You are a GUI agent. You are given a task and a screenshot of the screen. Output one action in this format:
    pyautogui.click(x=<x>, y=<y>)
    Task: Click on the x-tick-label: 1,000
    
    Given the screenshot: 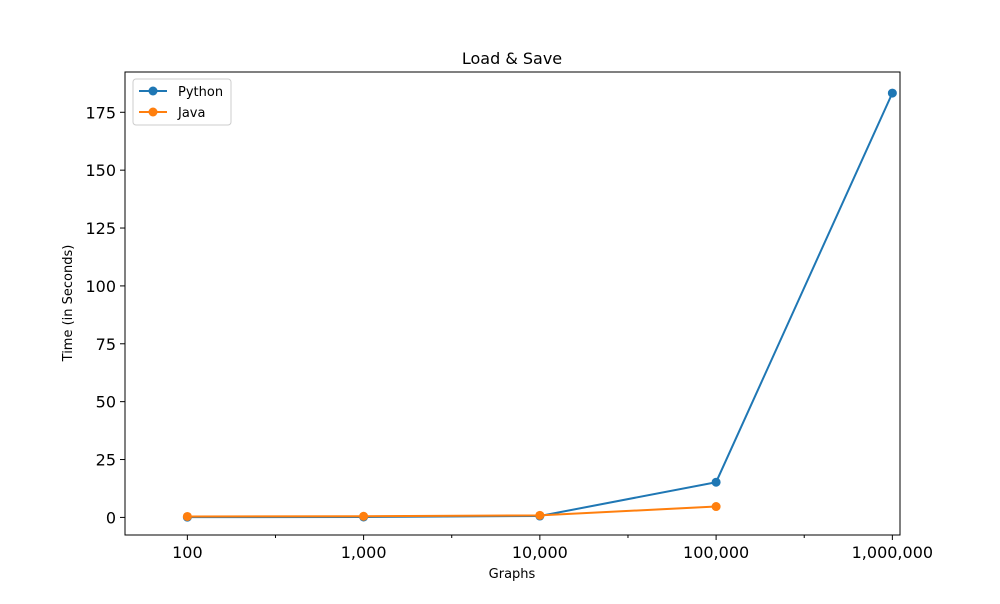 What is the action you would take?
    pyautogui.click(x=364, y=552)
    